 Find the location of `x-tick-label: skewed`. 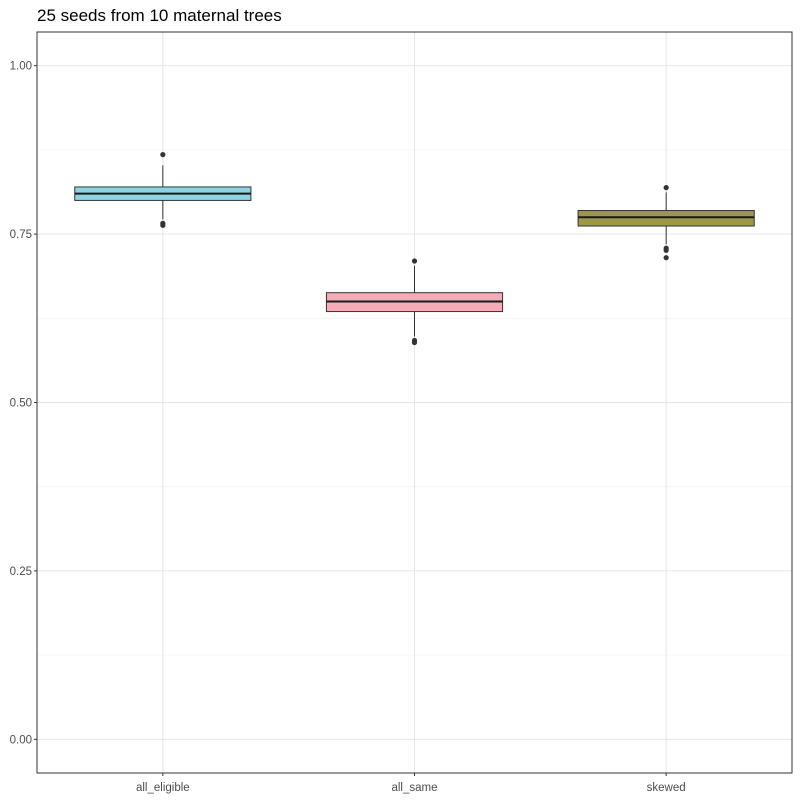

x-tick-label: skewed is located at coordinates (666, 788).